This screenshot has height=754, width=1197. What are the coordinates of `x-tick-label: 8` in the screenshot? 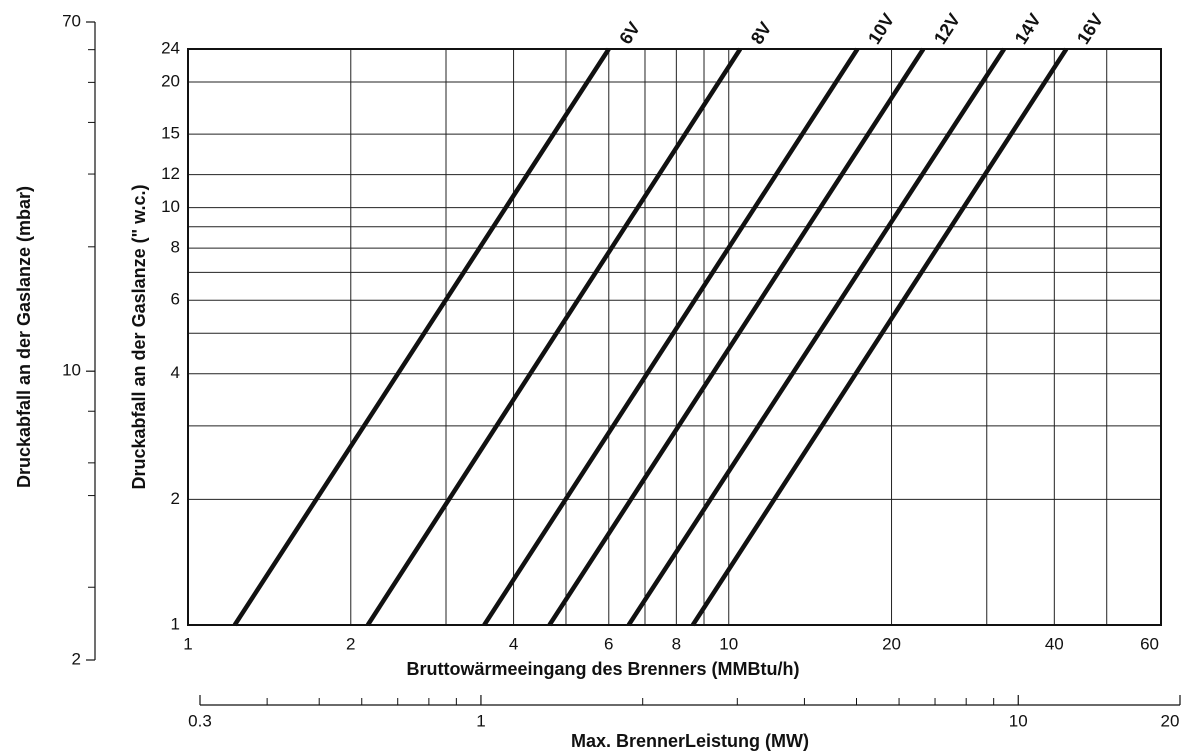 It's located at (676, 643).